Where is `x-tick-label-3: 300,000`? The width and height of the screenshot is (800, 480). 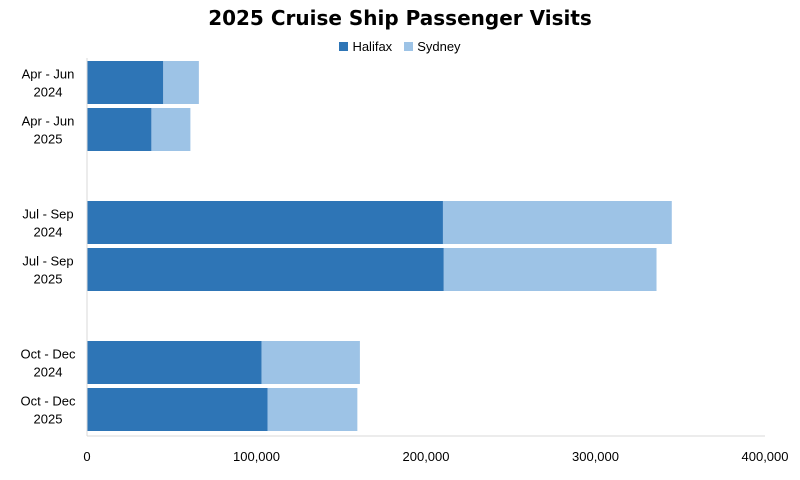 x-tick-label-3: 300,000 is located at coordinates (595, 456).